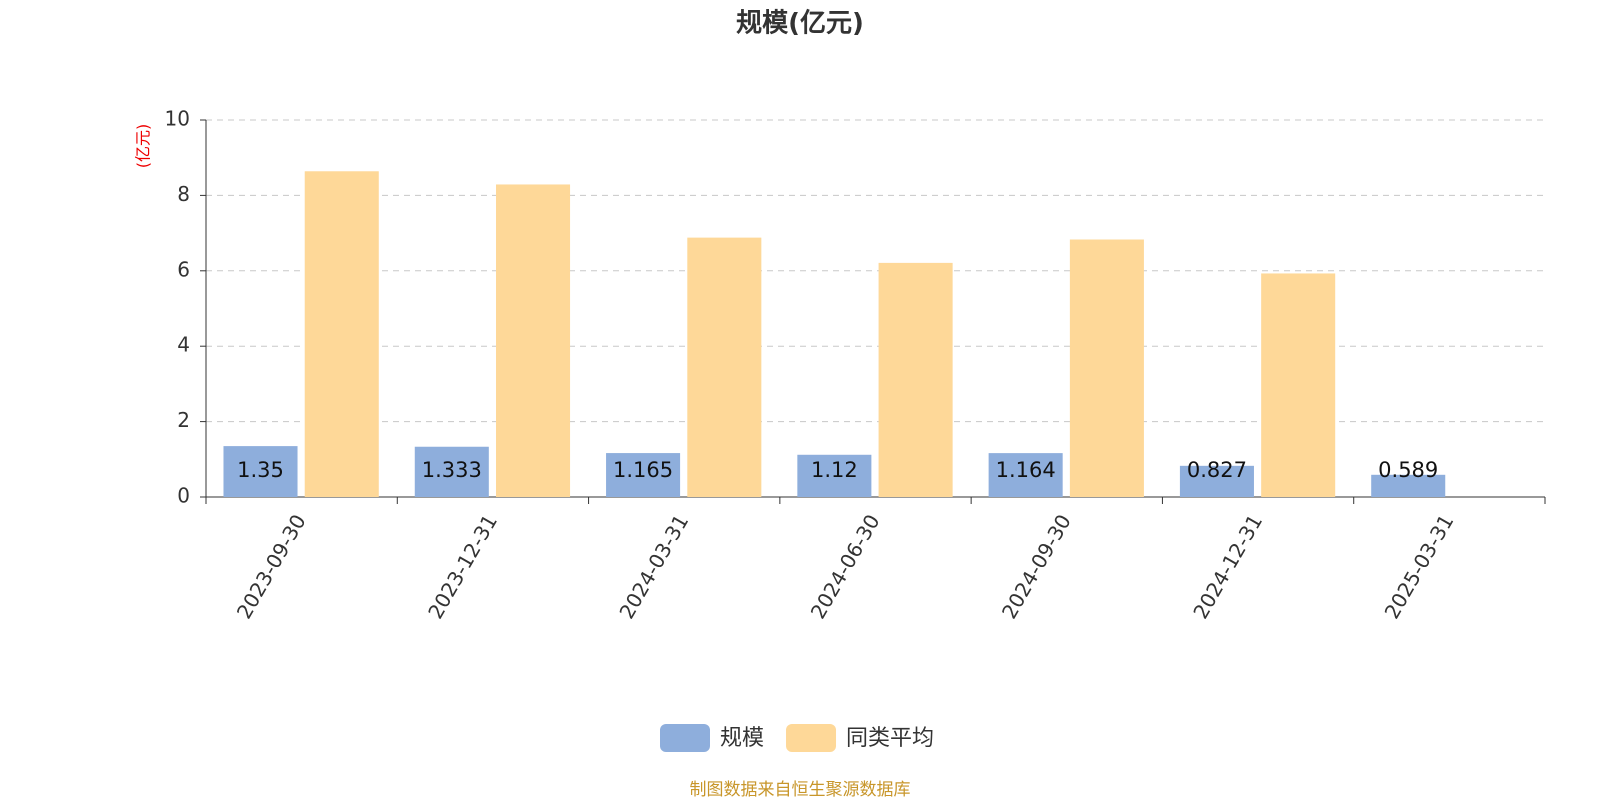 Image resolution: width=1600 pixels, height=800 pixels. What do you see at coordinates (183, 496) in the screenshot?
I see `y-tick-label: 0` at bounding box center [183, 496].